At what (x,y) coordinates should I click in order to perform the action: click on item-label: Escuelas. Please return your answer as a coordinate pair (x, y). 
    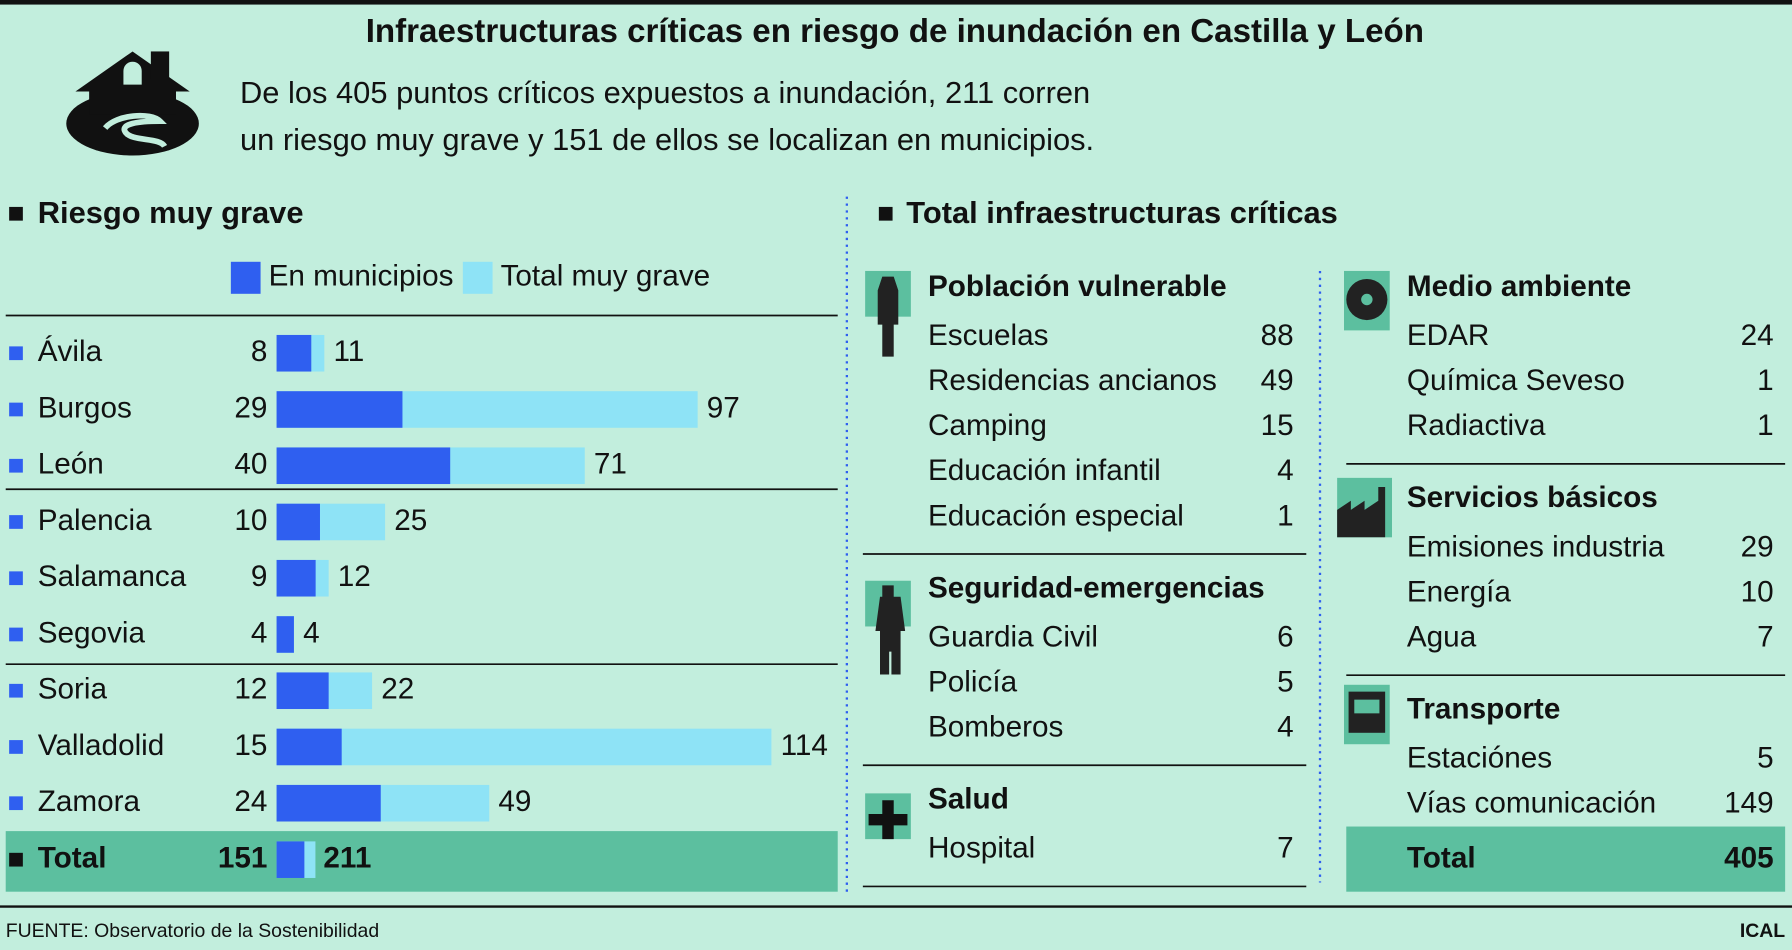
    Looking at the image, I should click on (988, 335).